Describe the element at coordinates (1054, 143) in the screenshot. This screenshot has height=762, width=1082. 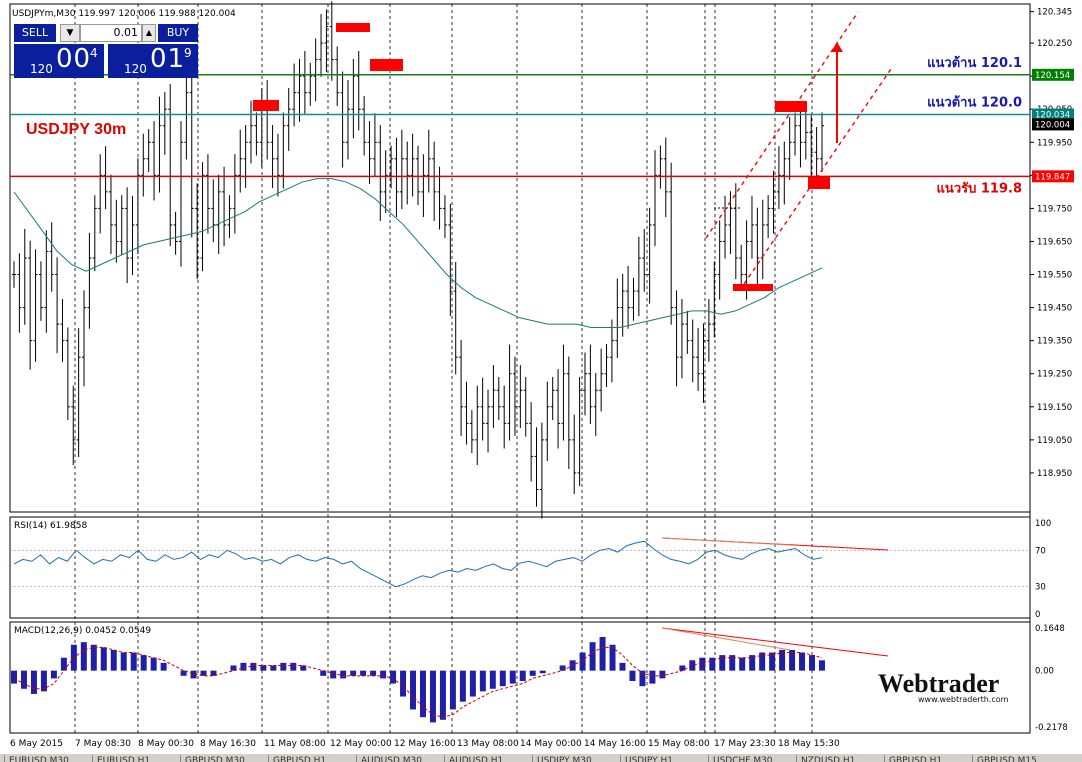
I see `price-tick-label: 119.950` at that location.